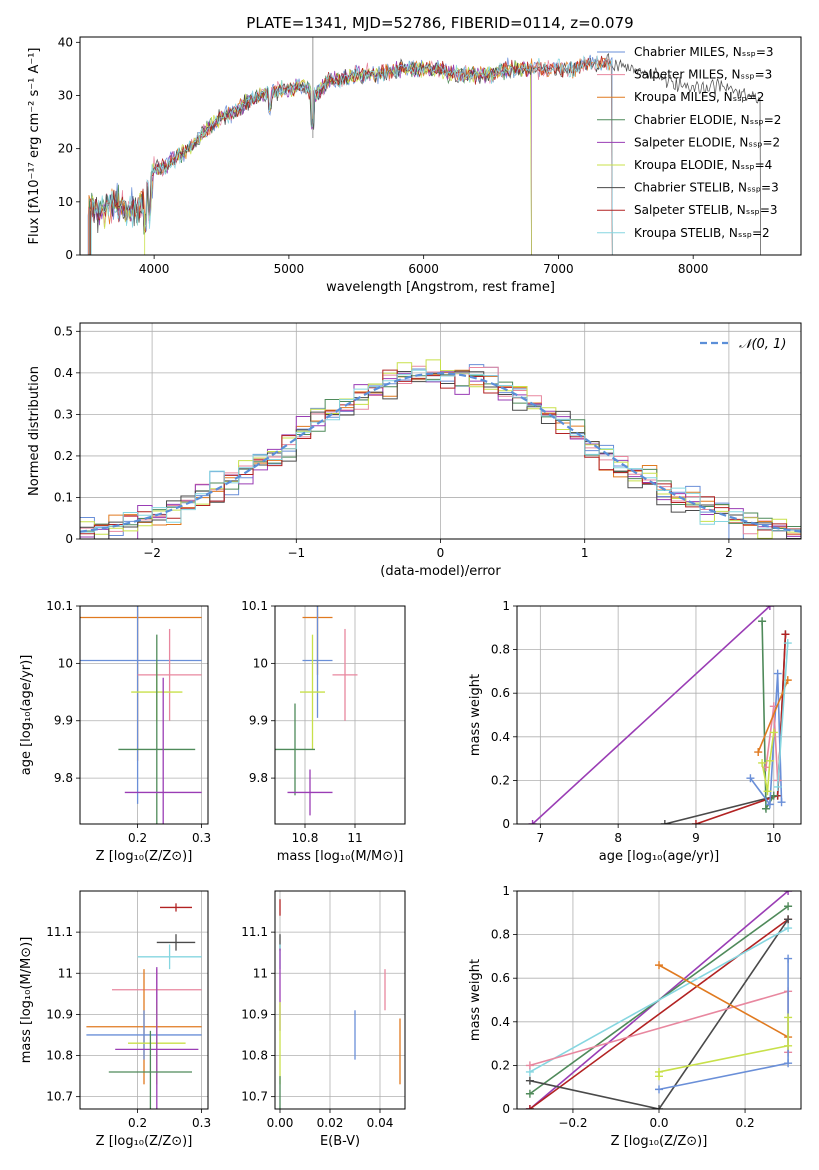 The width and height of the screenshot is (819, 1170). What do you see at coordinates (762, 344) in the screenshot?
I see `legend-label: 𝒩(0, 1)` at bounding box center [762, 344].